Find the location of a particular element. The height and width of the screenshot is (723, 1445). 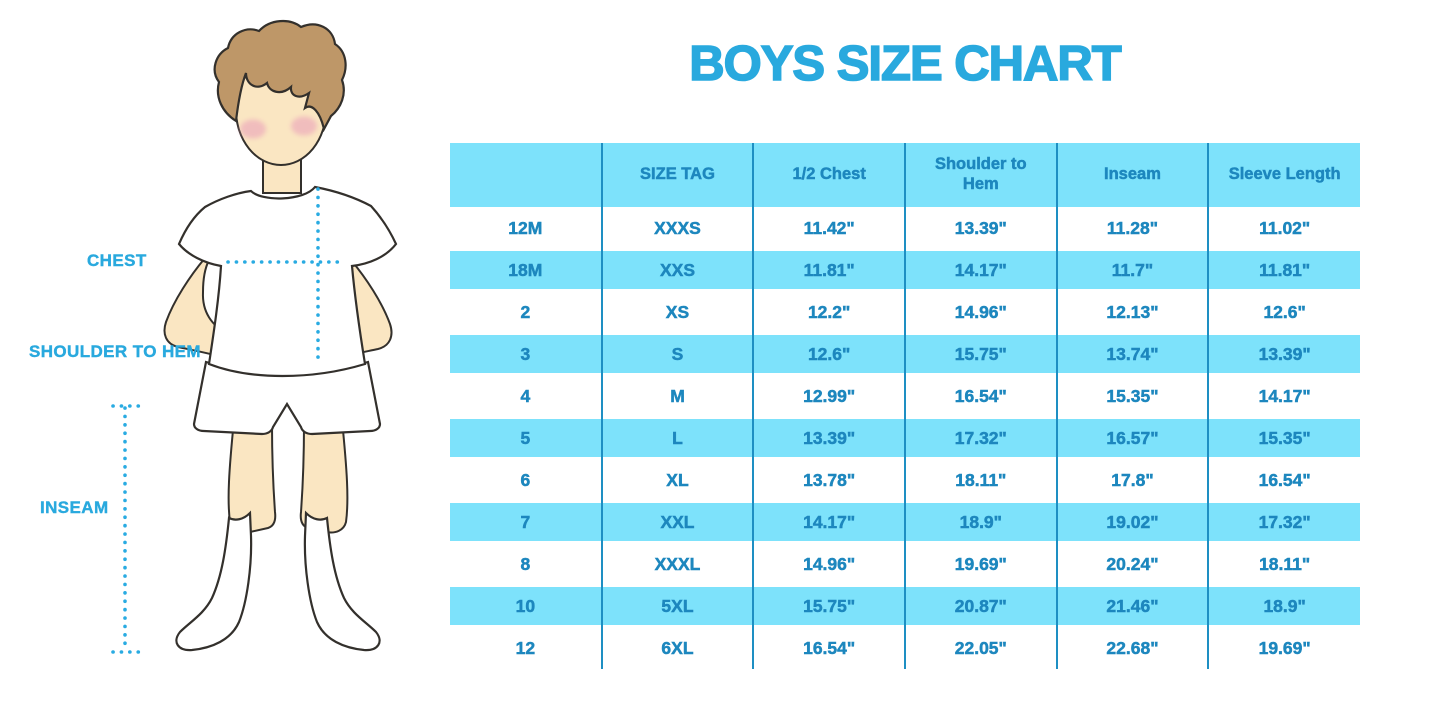

table-row: 7 XXL 14.17" 18.9" 19.02" 17.32" is located at coordinates (905, 522).